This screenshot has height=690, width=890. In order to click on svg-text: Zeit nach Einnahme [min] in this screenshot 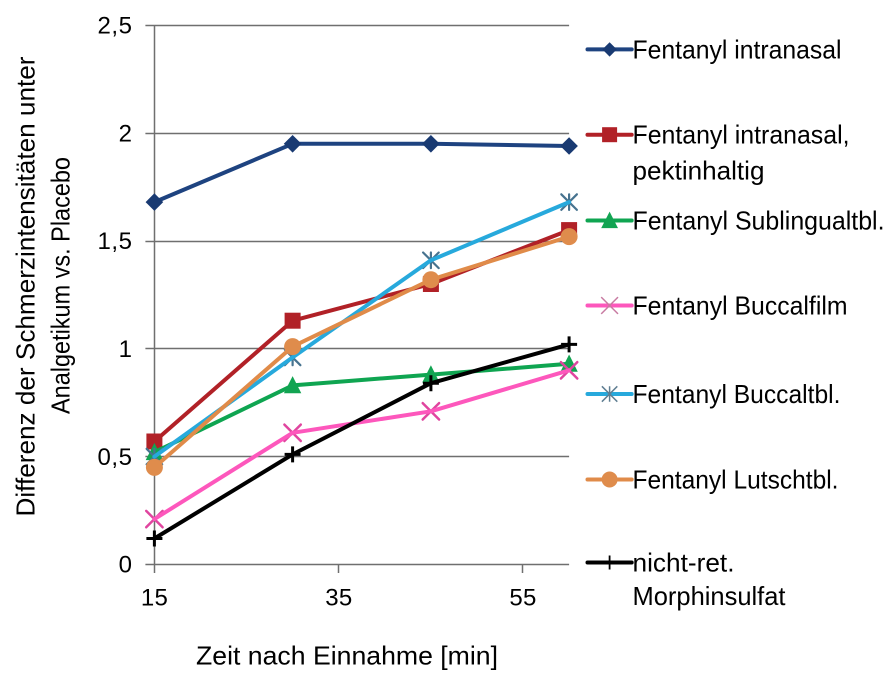, I will do `click(347, 655)`.